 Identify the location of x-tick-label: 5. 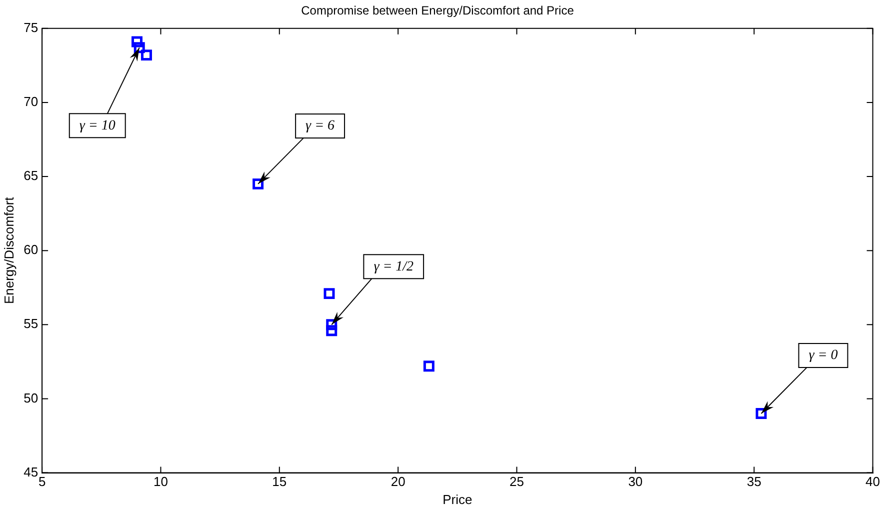
(42, 482).